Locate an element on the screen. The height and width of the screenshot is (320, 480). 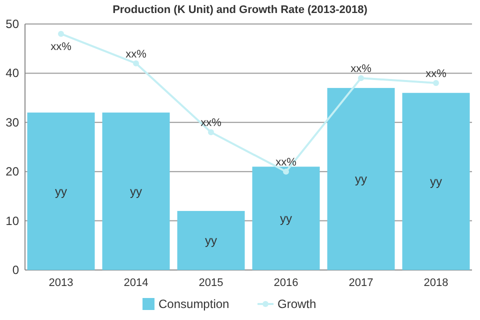
y-tick-label: 0 is located at coordinates (16, 270).